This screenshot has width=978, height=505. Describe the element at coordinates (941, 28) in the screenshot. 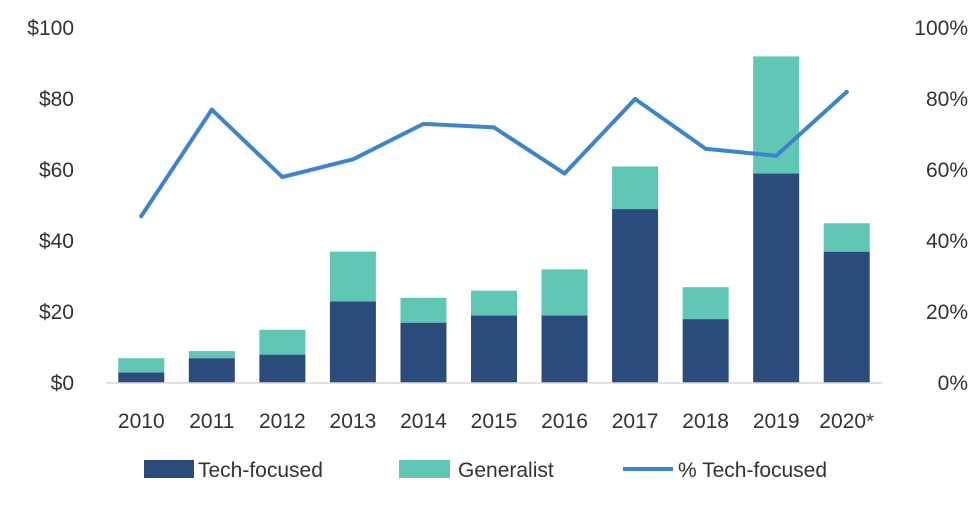

I see `right-axis-tick-label: 100%` at that location.